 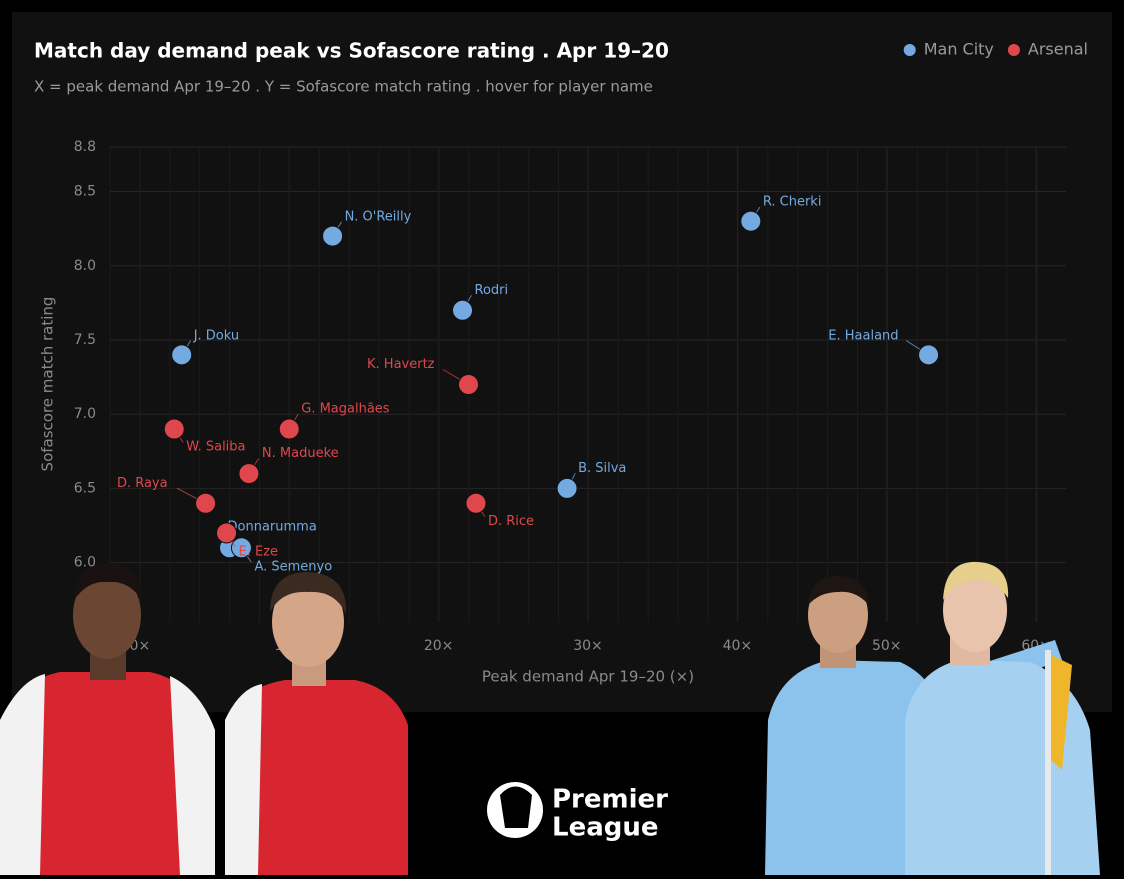 What do you see at coordinates (85, 414) in the screenshot?
I see `y-tick-label: 7.0` at bounding box center [85, 414].